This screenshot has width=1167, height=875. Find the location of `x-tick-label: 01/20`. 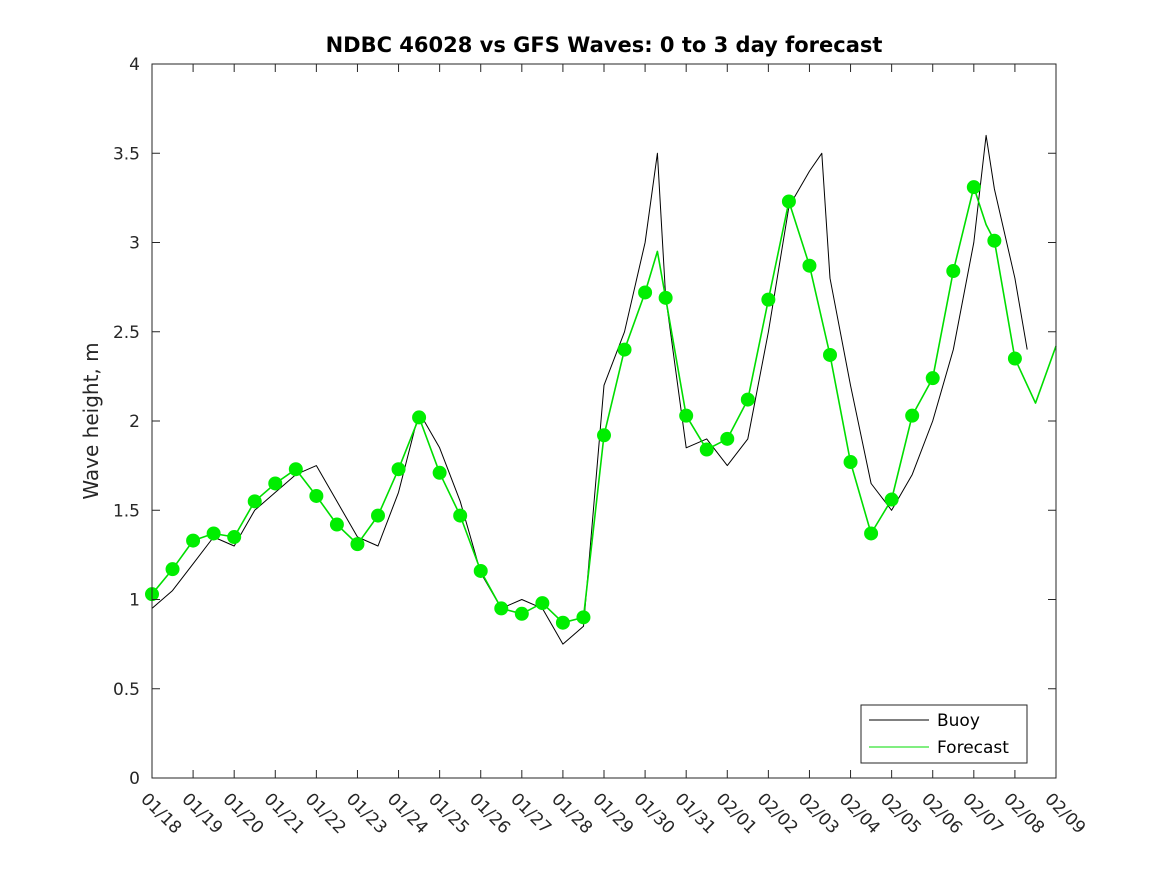

x-tick-label: 01/20 is located at coordinates (243, 813).